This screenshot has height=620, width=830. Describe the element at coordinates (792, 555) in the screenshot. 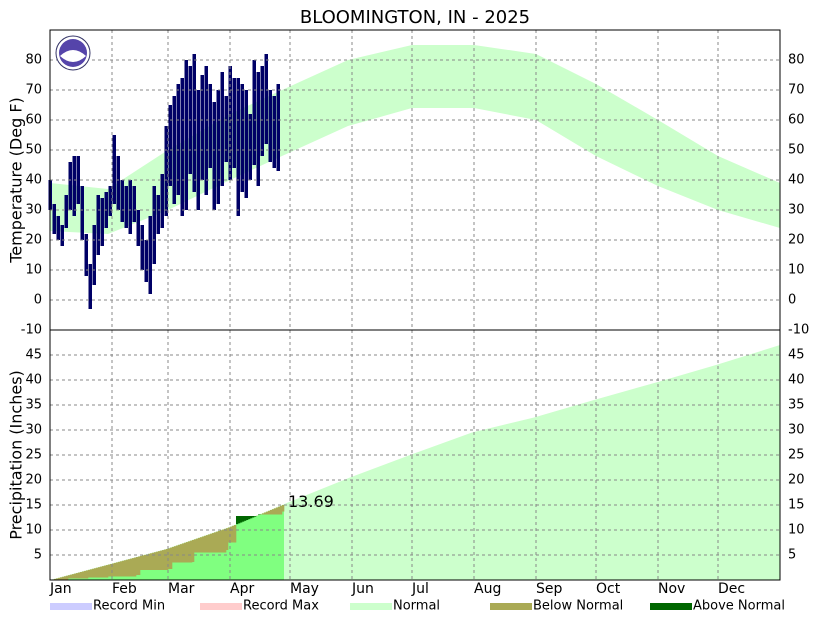

I see `y-tick-label: 5` at that location.